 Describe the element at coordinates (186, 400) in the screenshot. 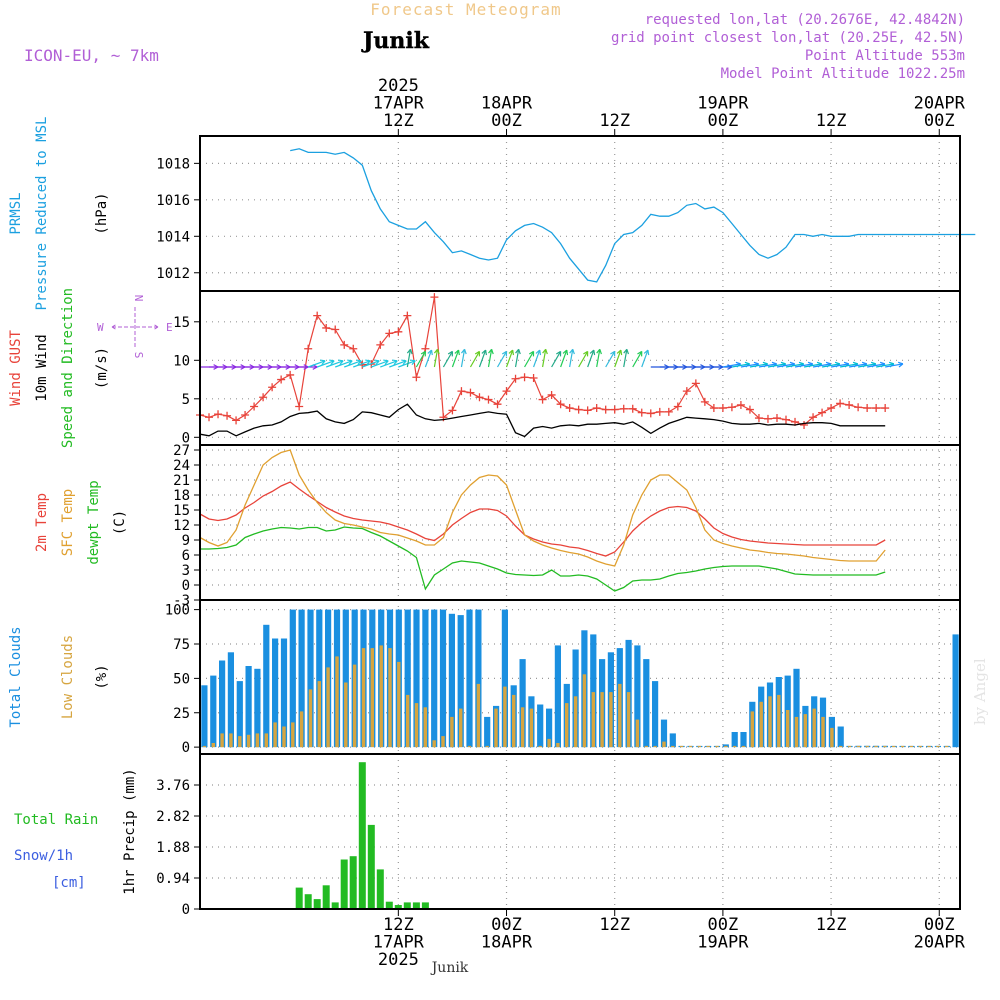

I see `ytick-label: 5` at that location.